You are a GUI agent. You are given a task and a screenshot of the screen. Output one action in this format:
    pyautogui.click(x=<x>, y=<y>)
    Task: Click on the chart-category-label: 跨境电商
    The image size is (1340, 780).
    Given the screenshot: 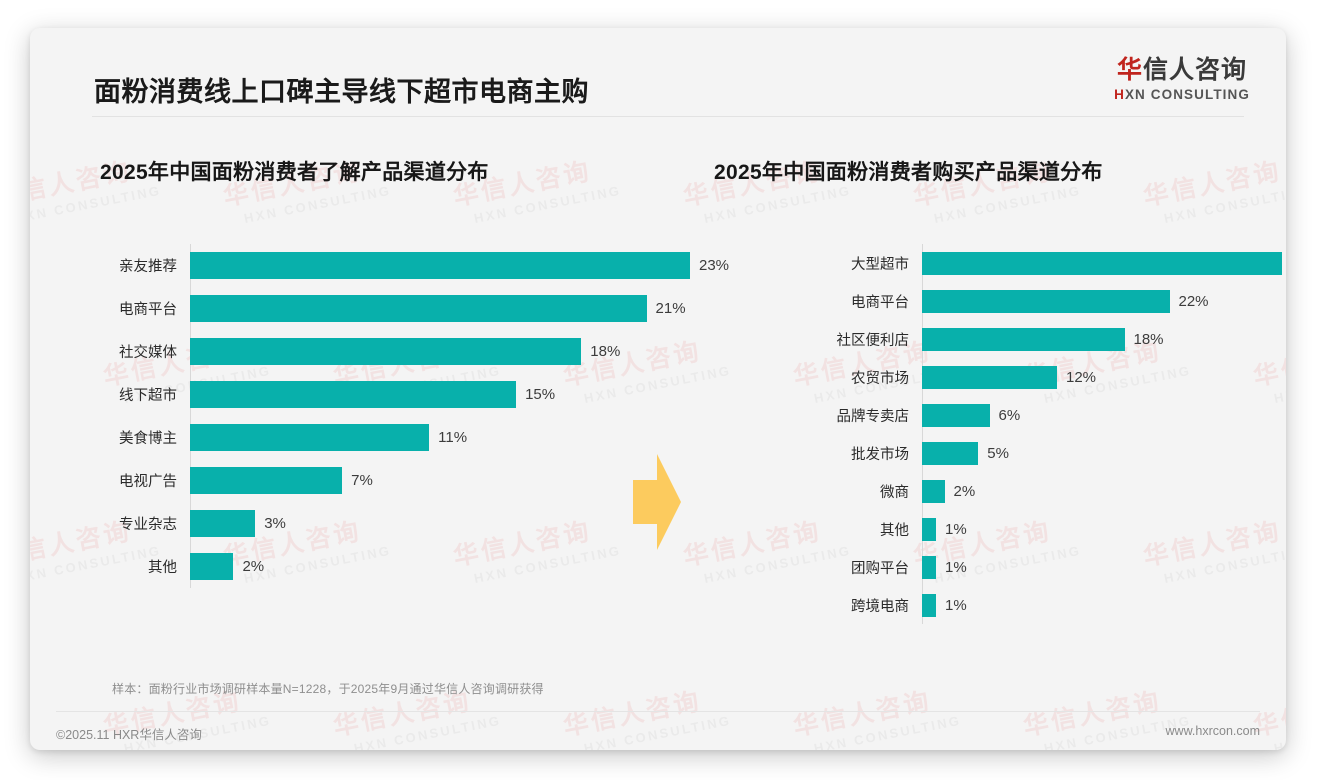 What is the action you would take?
    pyautogui.click(x=880, y=606)
    